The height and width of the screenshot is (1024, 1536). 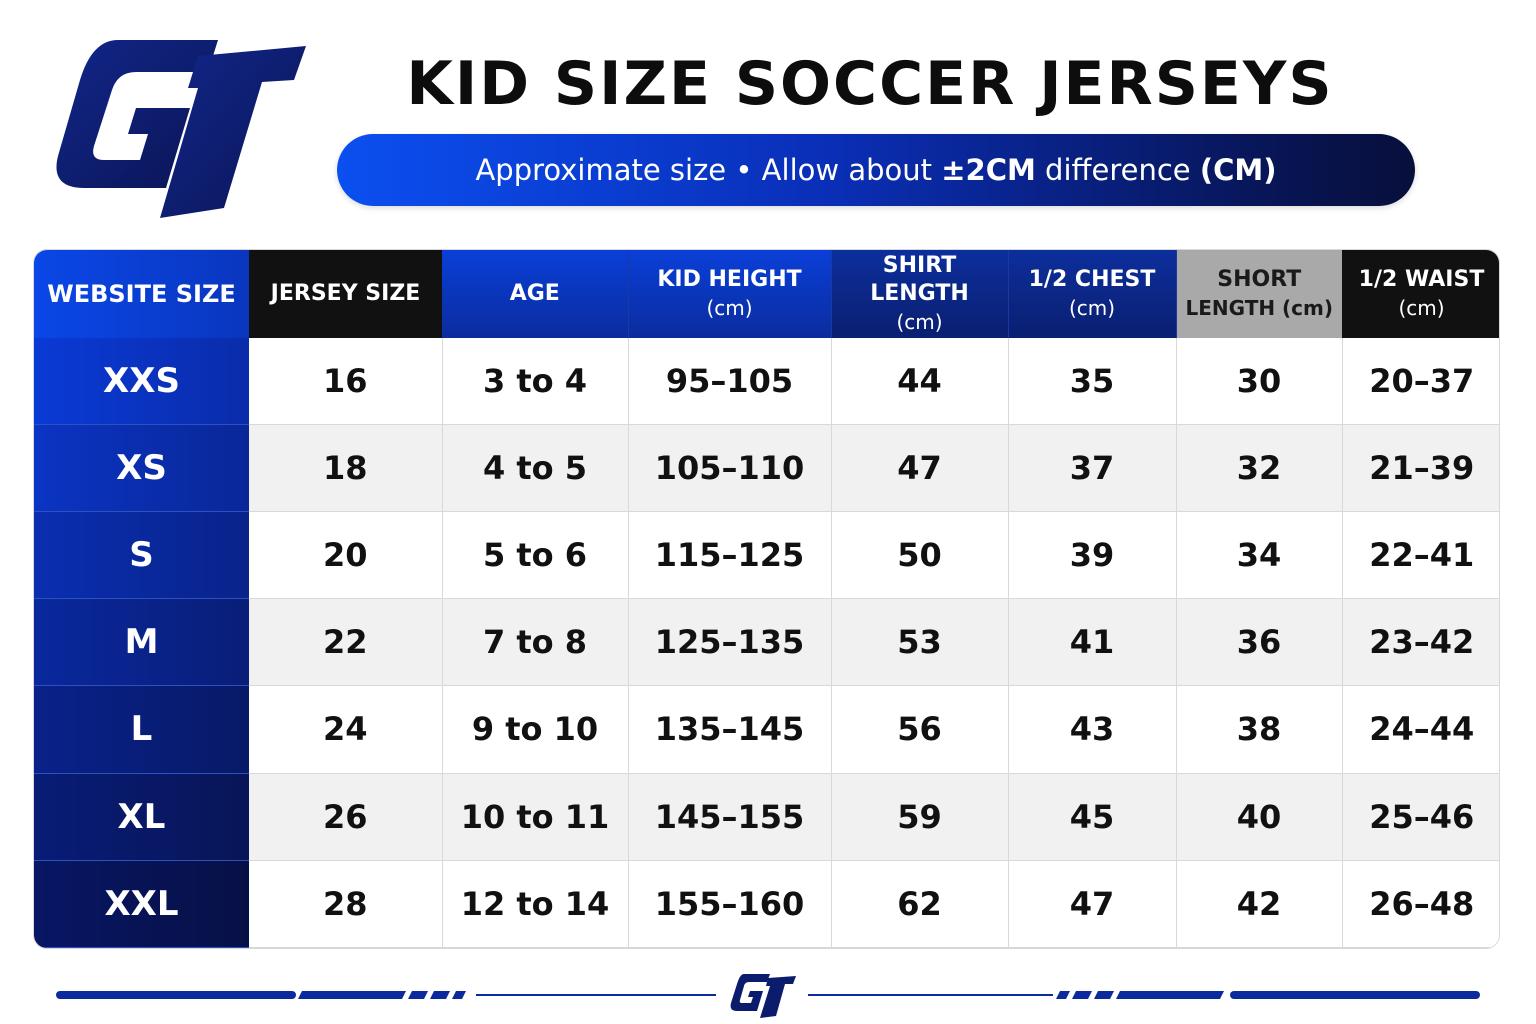 I want to click on cell-half-waist: 21–39, so click(x=1420, y=468).